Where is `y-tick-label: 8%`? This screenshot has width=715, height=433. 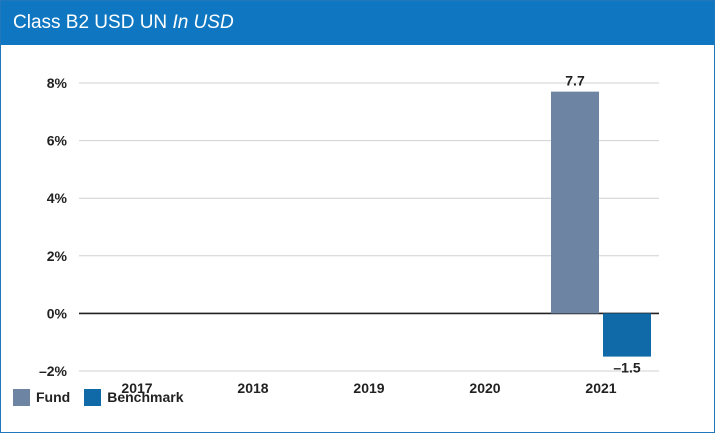 y-tick-label: 8% is located at coordinates (57, 83).